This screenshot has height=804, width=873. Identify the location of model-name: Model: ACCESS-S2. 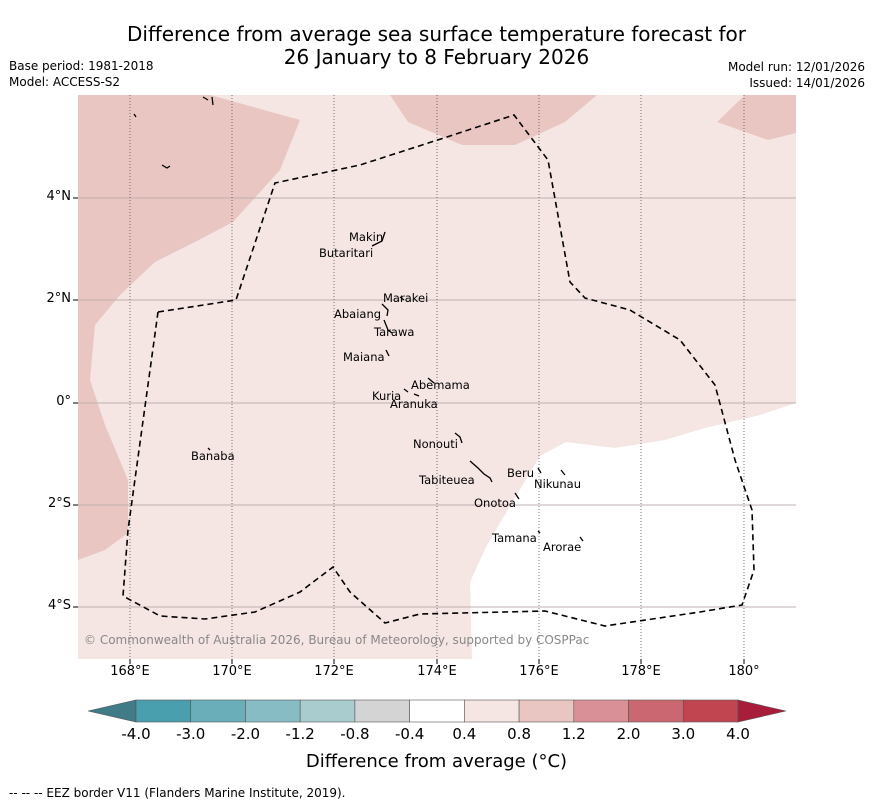
(65, 82).